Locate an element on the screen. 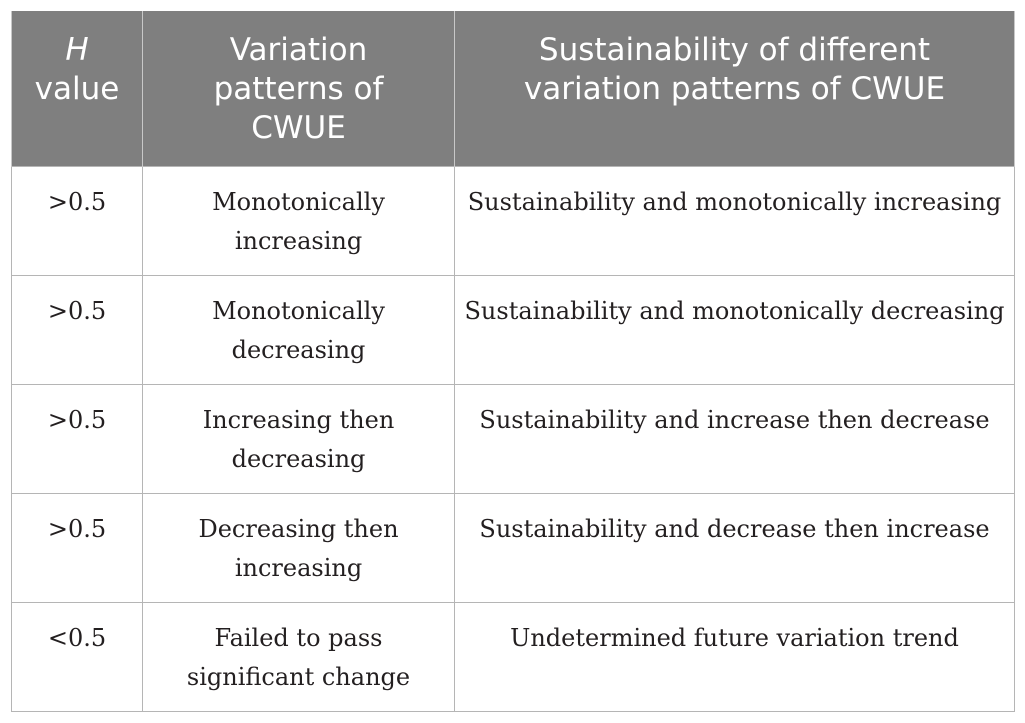 The height and width of the screenshot is (723, 1025). cell-pattern-line1: Decreasing then is located at coordinates (298, 528).